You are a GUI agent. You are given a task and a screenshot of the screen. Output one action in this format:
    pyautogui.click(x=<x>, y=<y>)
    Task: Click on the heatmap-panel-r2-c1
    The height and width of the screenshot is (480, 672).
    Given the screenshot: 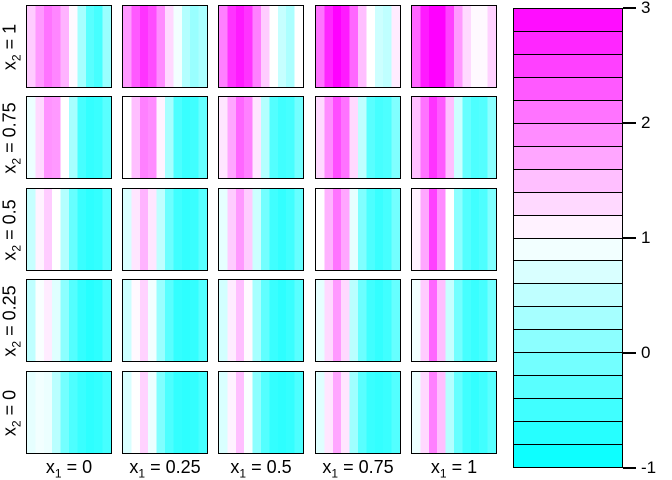 What is the action you would take?
    pyautogui.click(x=165, y=229)
    